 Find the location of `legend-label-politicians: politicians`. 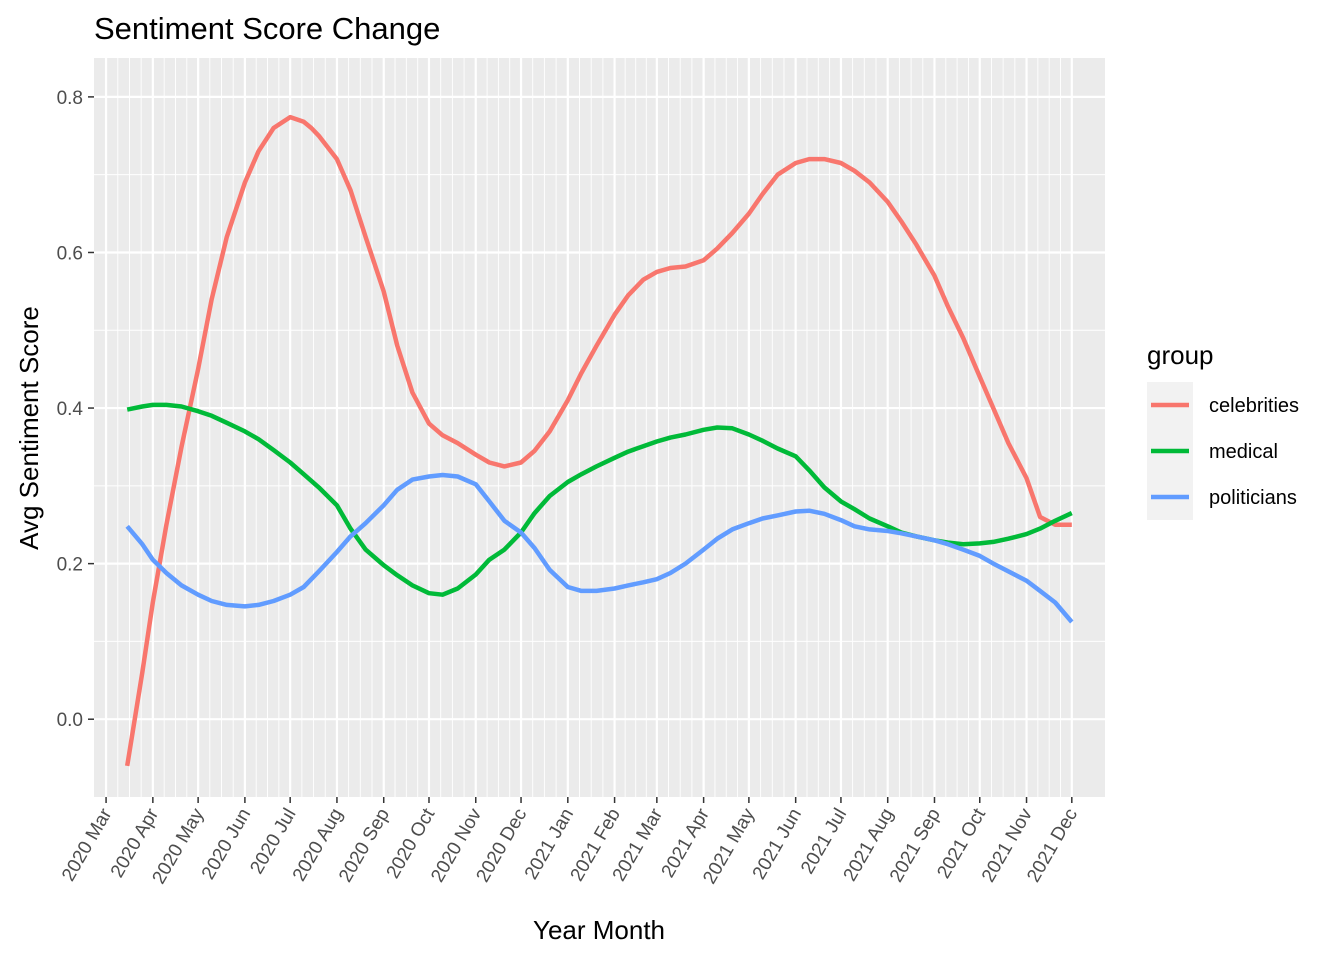

legend-label-politicians: politicians is located at coordinates (1253, 498).